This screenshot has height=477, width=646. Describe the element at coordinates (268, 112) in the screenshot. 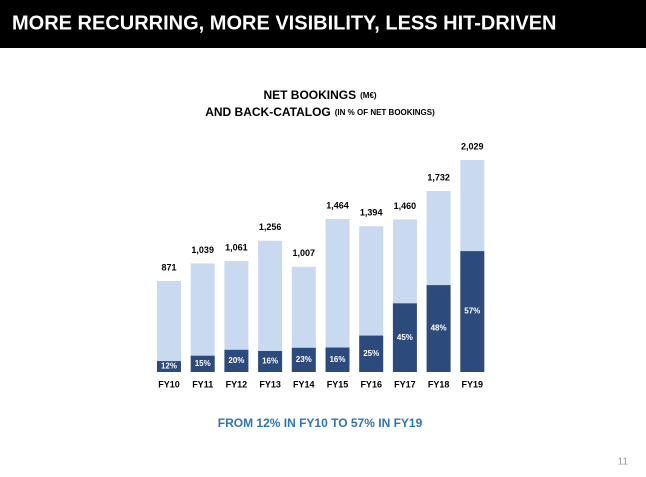

I see `subtitle: AND BACK-CATALOG` at that location.